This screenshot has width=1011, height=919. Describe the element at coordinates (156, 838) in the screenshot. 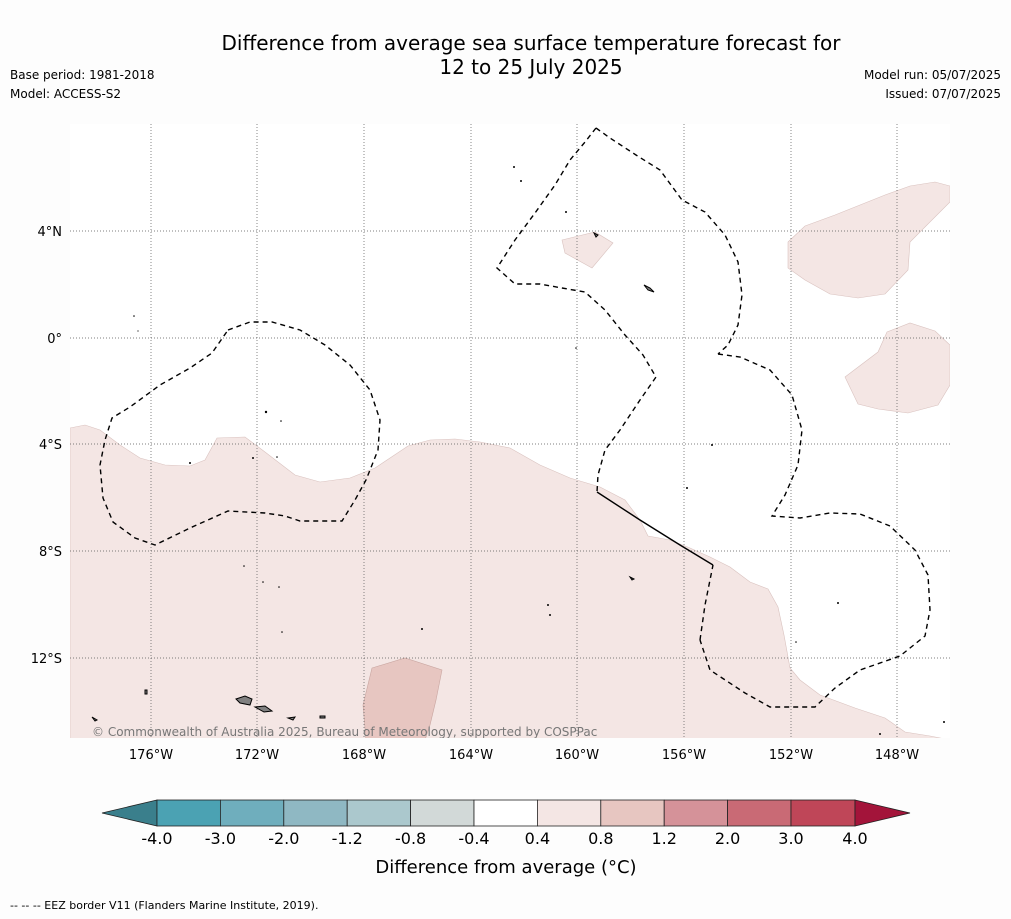

I see `colorbar-tick: -4.0` at that location.